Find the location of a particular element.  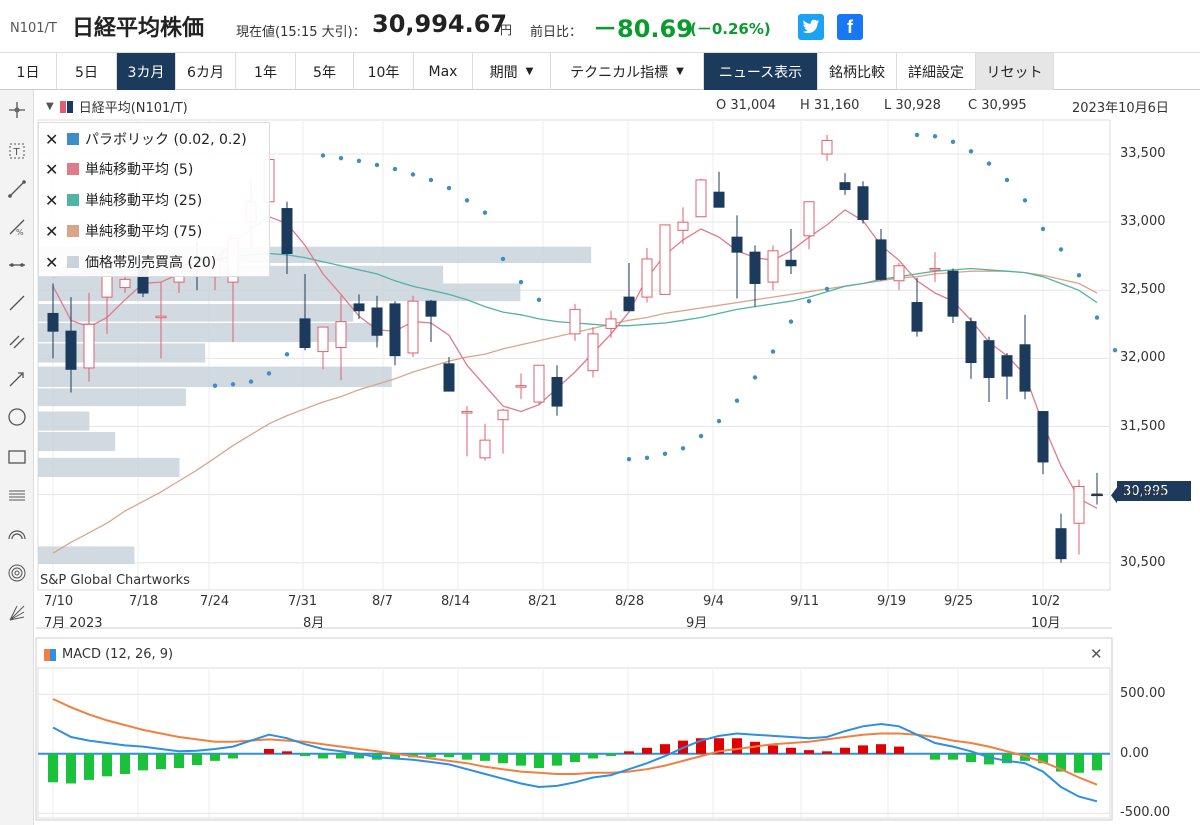

y-tick-label: 30,500 is located at coordinates (1143, 562).